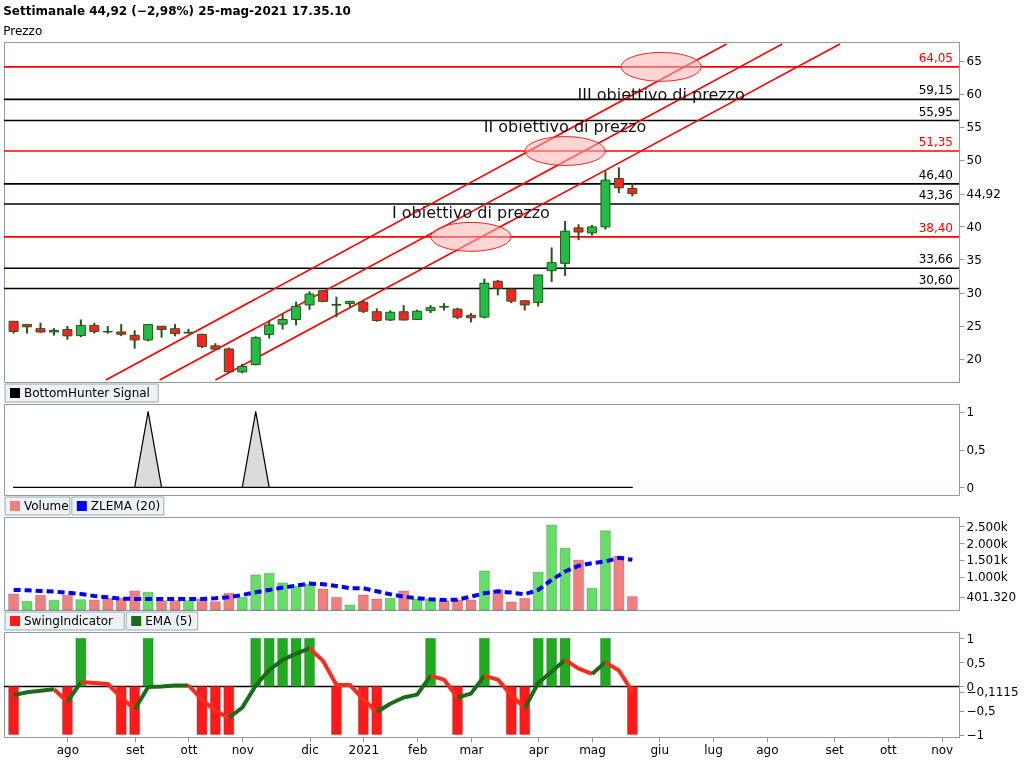  I want to click on chart-subtitle: Prezzo, so click(23, 31).